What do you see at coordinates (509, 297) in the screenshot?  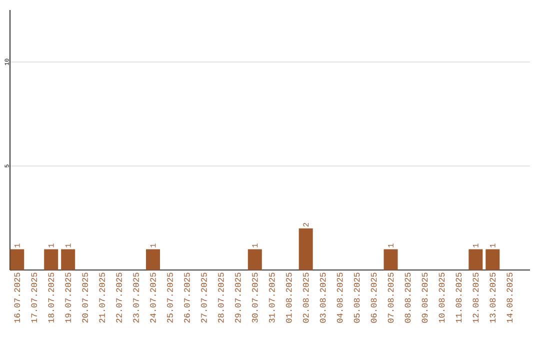 I see `x-tick-label: 14.08.2025` at bounding box center [509, 297].